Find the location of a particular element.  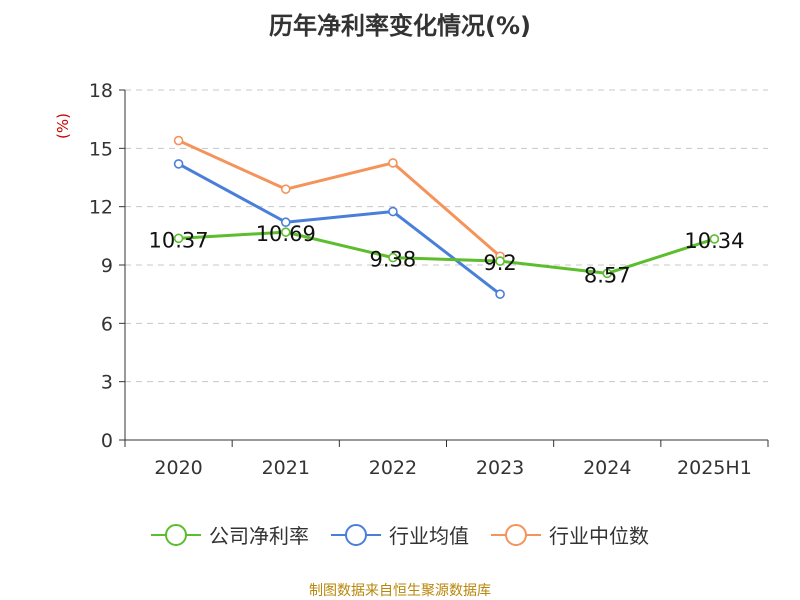

data-label: 10.34 is located at coordinates (714, 241).